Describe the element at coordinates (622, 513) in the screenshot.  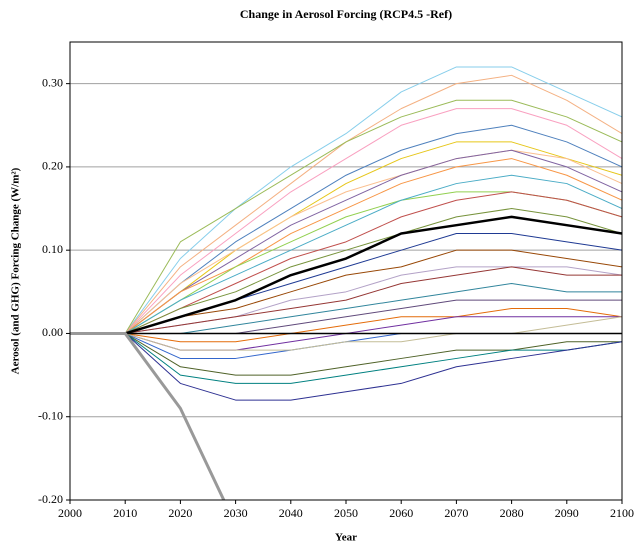
I see `x-tick-label: 2100` at that location.